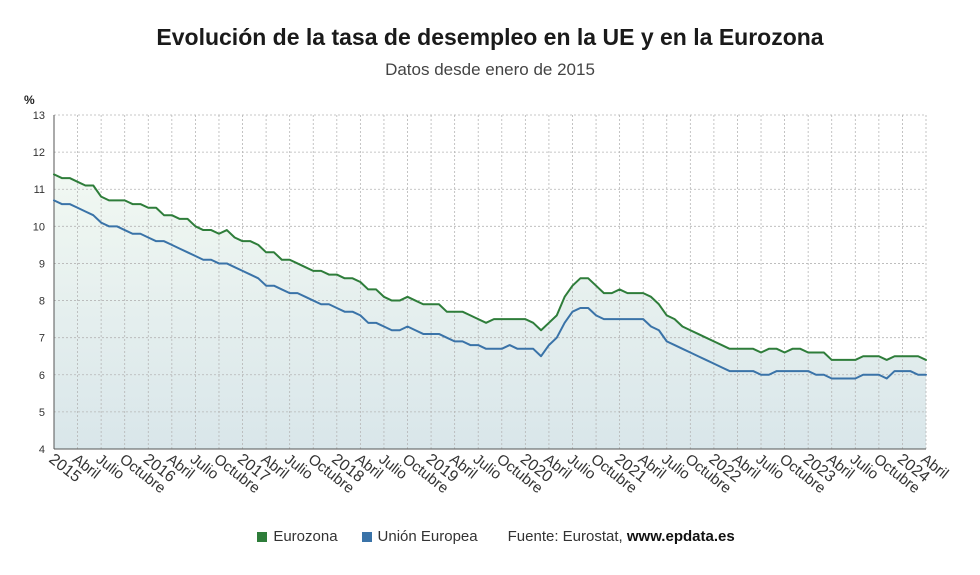 Image resolution: width=980 pixels, height=575 pixels. What do you see at coordinates (262, 536) in the screenshot?
I see `legend-swatch-eurozona` at bounding box center [262, 536].